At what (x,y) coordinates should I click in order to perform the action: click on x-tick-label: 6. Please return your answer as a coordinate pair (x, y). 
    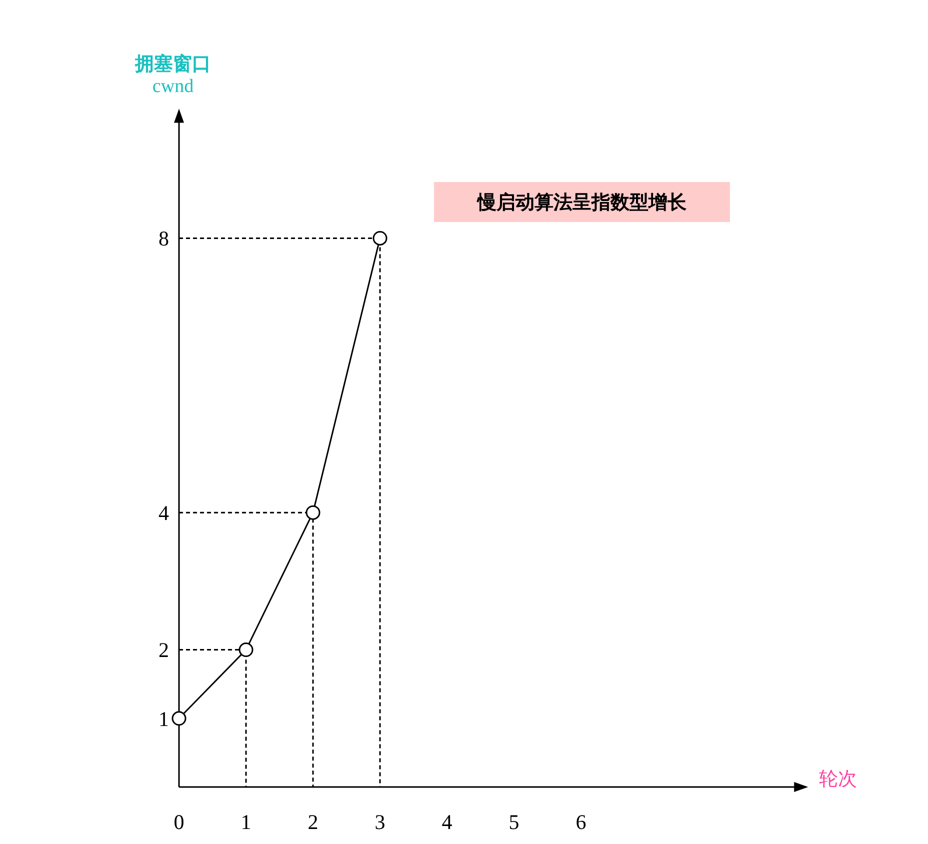
    Looking at the image, I should click on (581, 822).